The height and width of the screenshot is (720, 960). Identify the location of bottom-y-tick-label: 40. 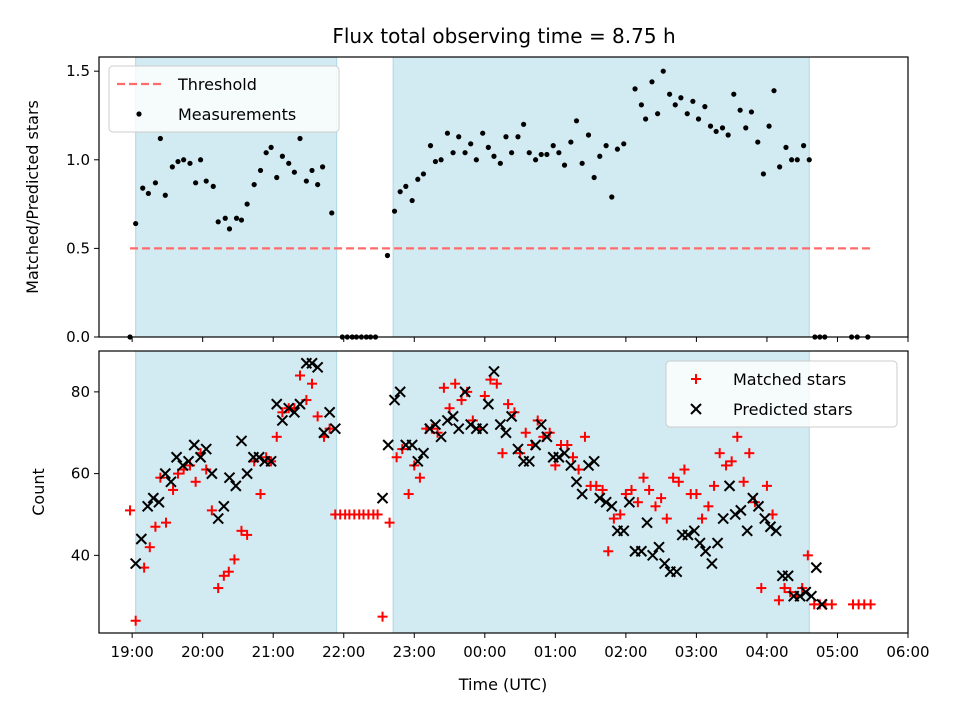
(80, 555).